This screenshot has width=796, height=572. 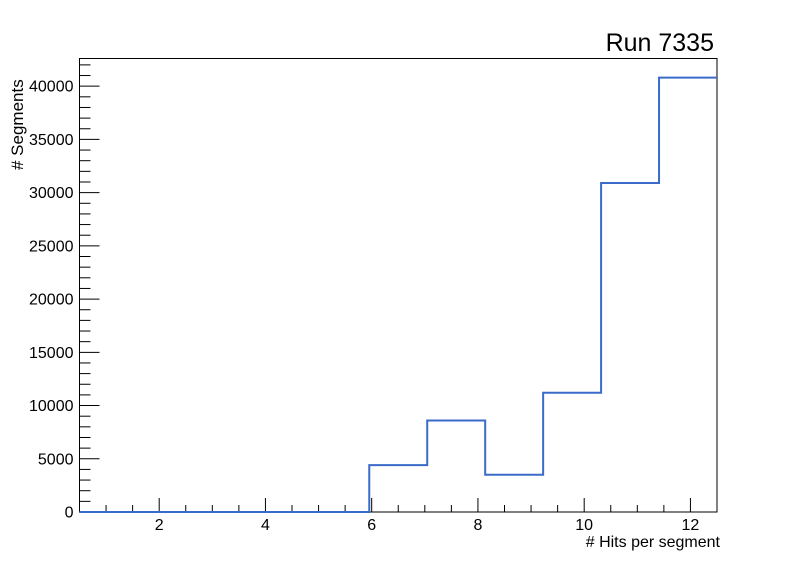 I want to click on y-tick-label: 15000, so click(x=51, y=353).